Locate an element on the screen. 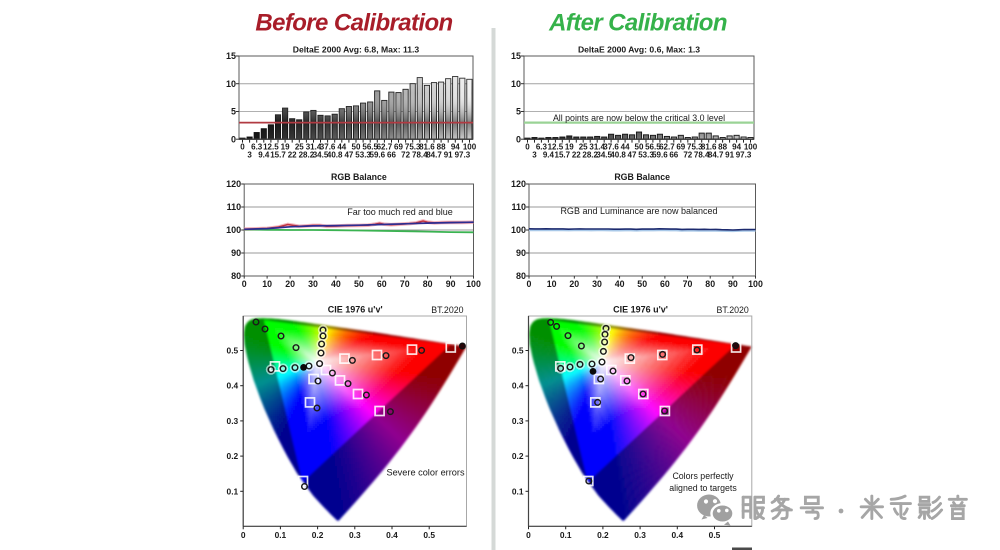  svg-text: 3 is located at coordinates (534, 154).